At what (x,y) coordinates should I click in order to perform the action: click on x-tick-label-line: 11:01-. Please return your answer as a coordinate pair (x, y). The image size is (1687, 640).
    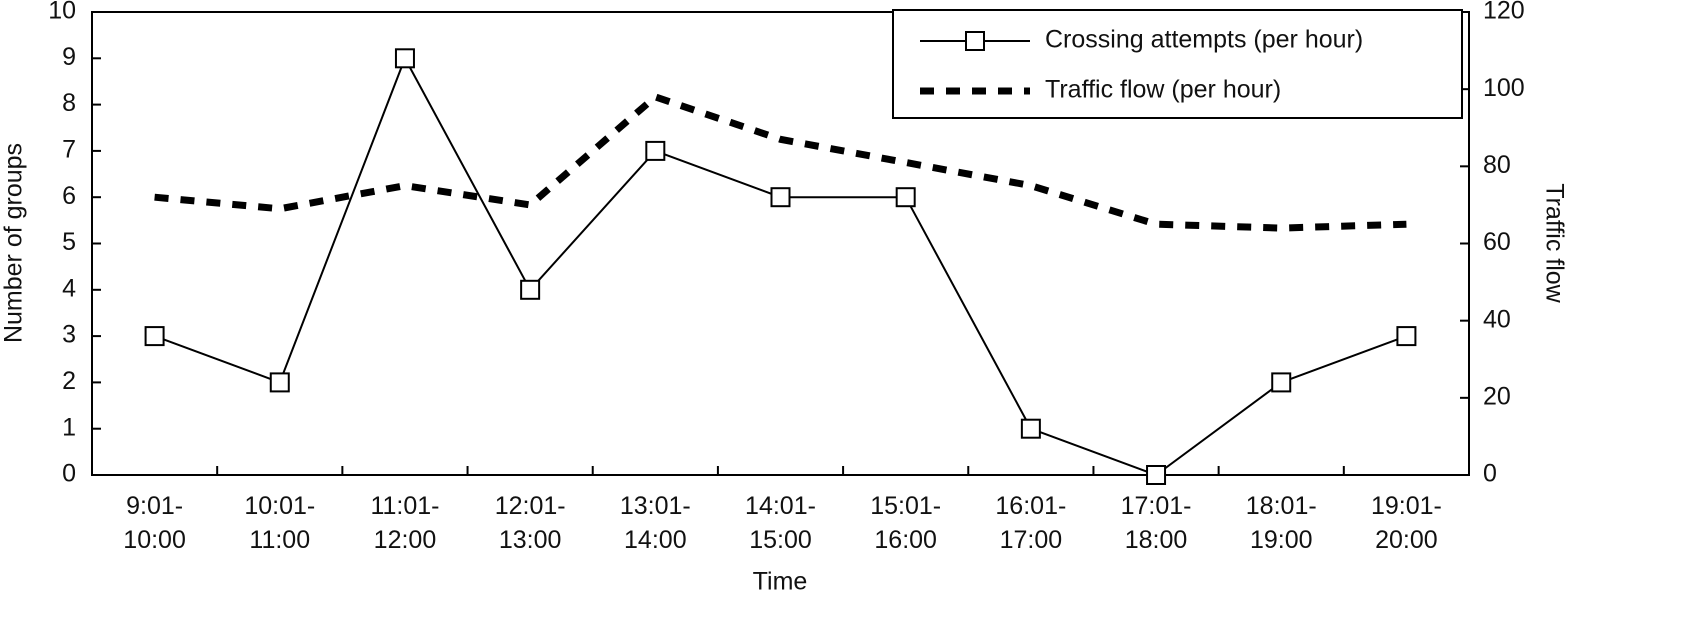
    Looking at the image, I should click on (404, 506).